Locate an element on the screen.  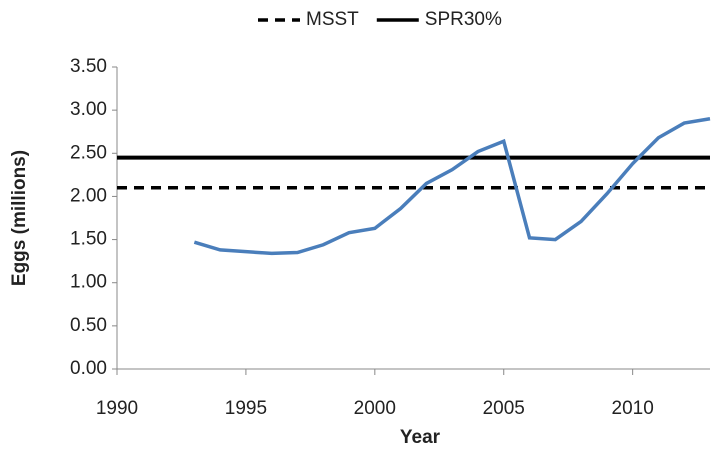
x-axis-title: Year is located at coordinates (420, 437).